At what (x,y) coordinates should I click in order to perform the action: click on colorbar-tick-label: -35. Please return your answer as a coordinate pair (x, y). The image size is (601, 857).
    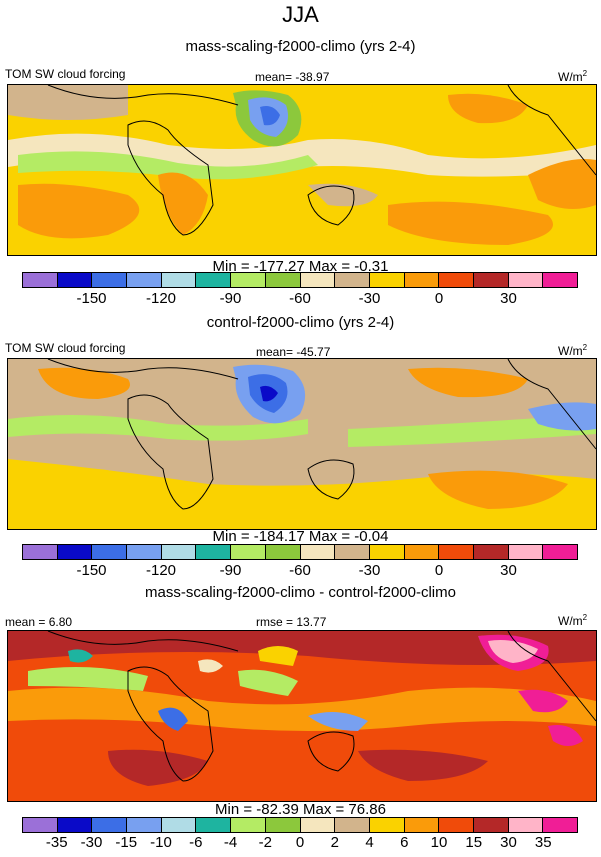
    Looking at the image, I should click on (56, 842).